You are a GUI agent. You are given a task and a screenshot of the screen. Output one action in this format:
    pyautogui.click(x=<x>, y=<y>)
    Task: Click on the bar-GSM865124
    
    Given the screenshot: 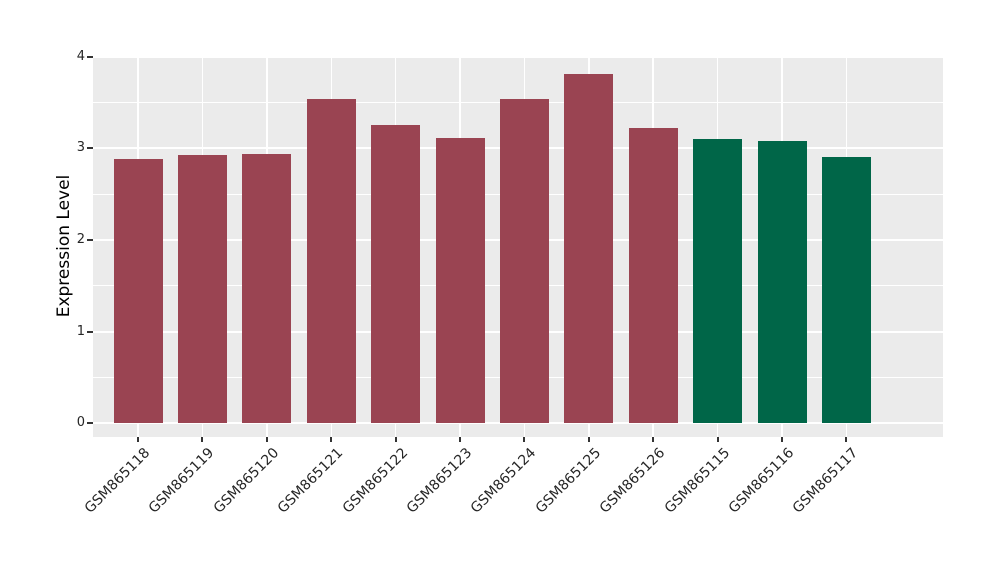 What is the action you would take?
    pyautogui.click(x=524, y=261)
    